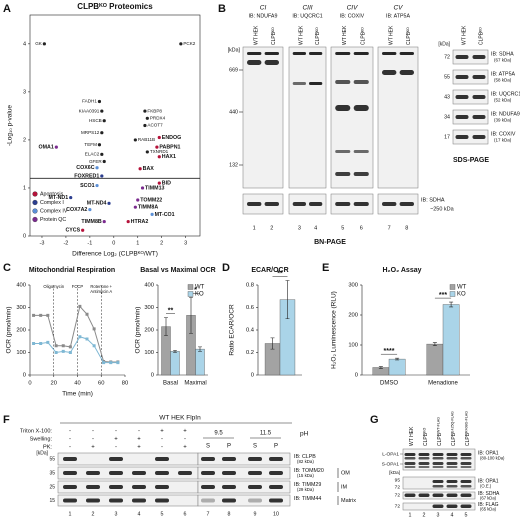 The width and height of the screenshot is (520, 520). I want to click on ib-label: IB: COXIV, so click(503, 134).